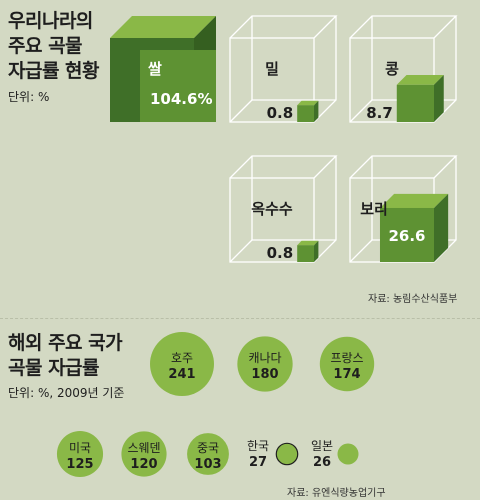 The width and height of the screenshot is (480, 500). I want to click on bubble-country-label: 스웨덴, so click(143, 448).